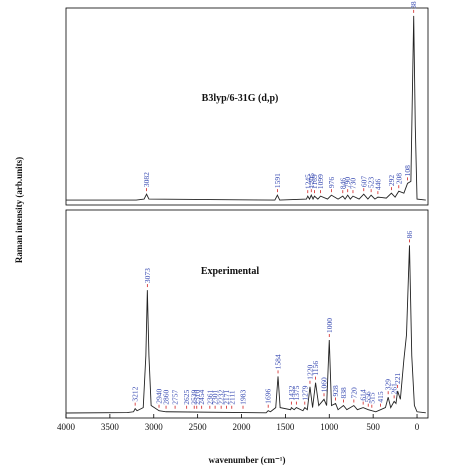 This screenshot has width=474, height=474. What do you see at coordinates (343, 393) in the screenshot?
I see `peak-label: 838` at bounding box center [343, 393].